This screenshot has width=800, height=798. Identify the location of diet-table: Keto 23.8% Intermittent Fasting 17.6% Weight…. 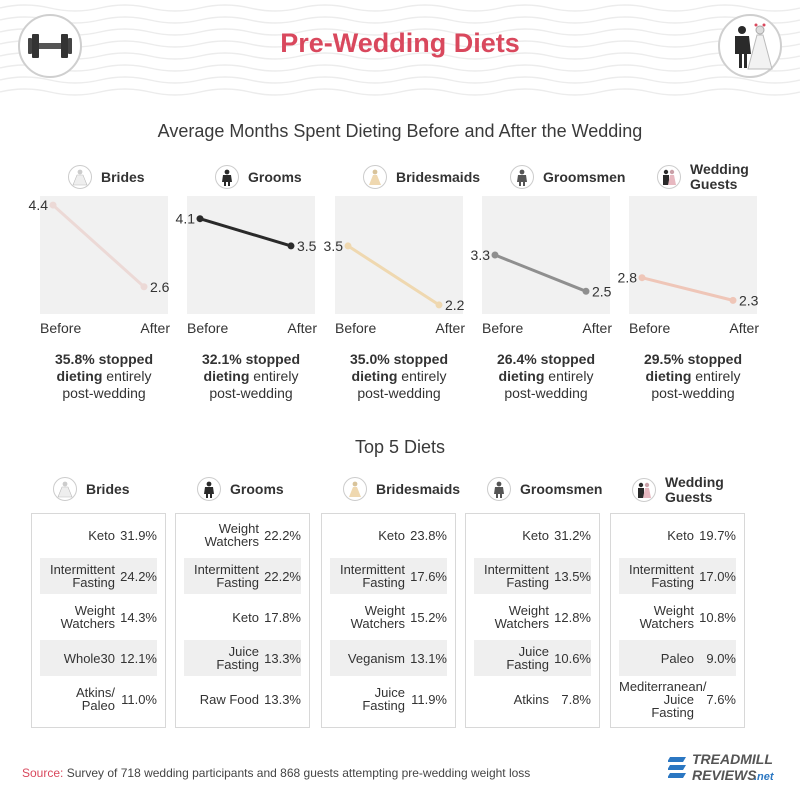
(388, 620).